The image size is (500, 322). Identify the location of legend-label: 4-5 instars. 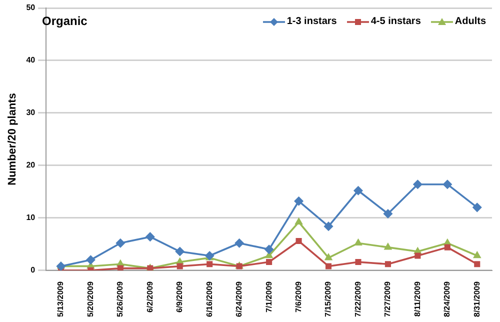
(395, 21).